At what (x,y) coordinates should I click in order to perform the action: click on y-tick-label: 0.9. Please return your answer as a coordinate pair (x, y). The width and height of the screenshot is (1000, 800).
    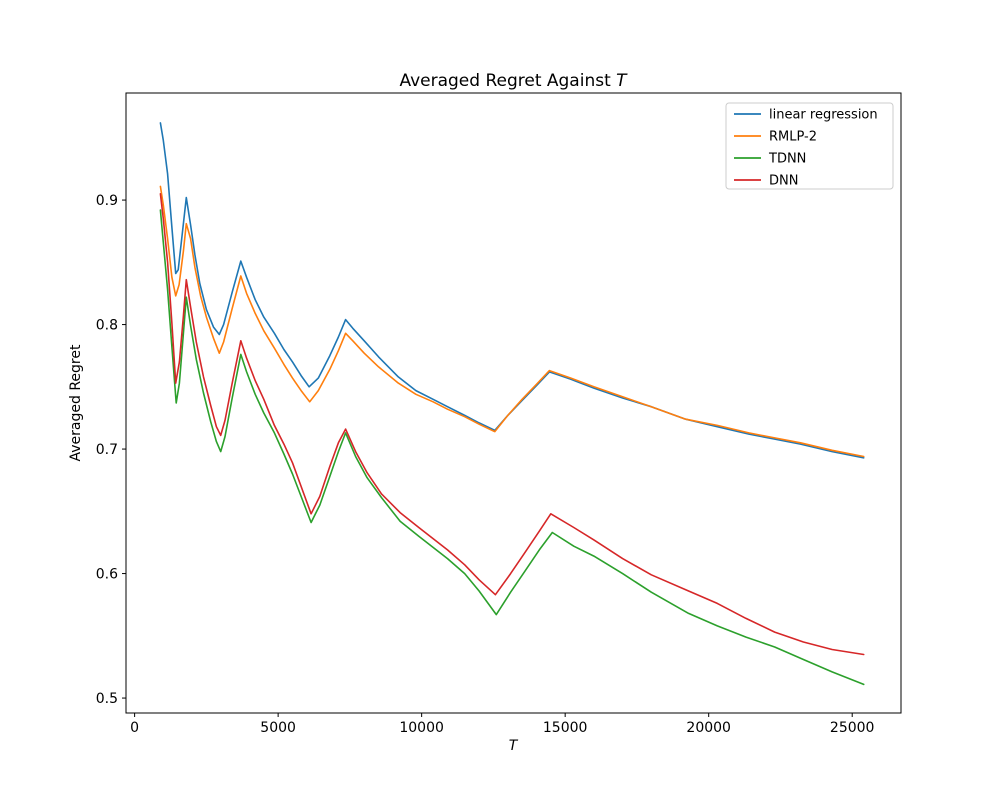
    Looking at the image, I should click on (107, 201).